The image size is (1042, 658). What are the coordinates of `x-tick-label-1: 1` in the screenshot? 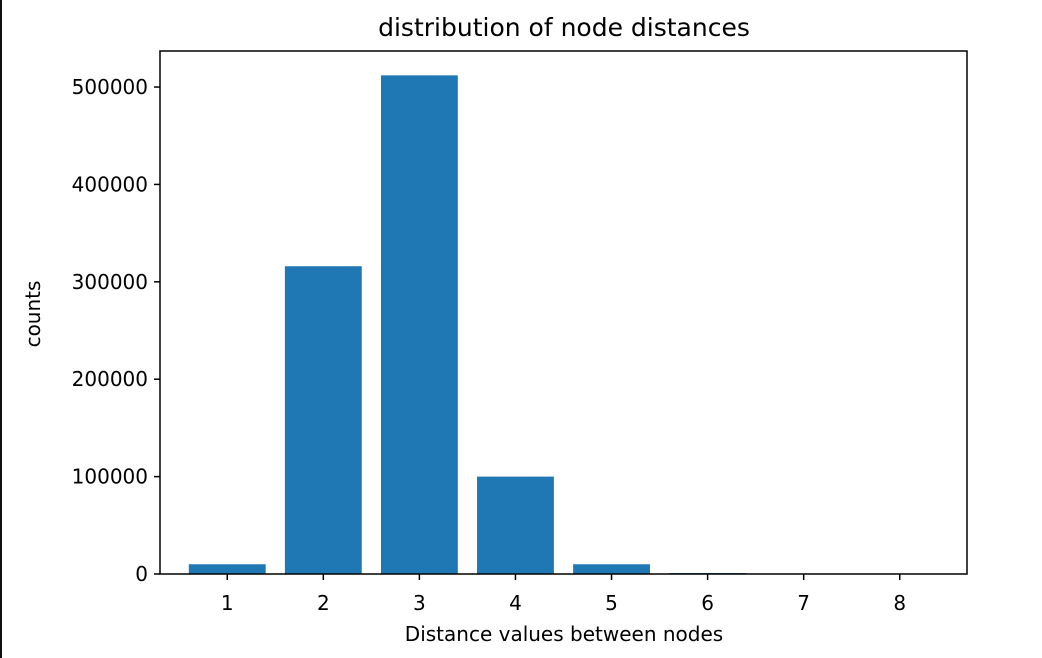 It's located at (227, 603).